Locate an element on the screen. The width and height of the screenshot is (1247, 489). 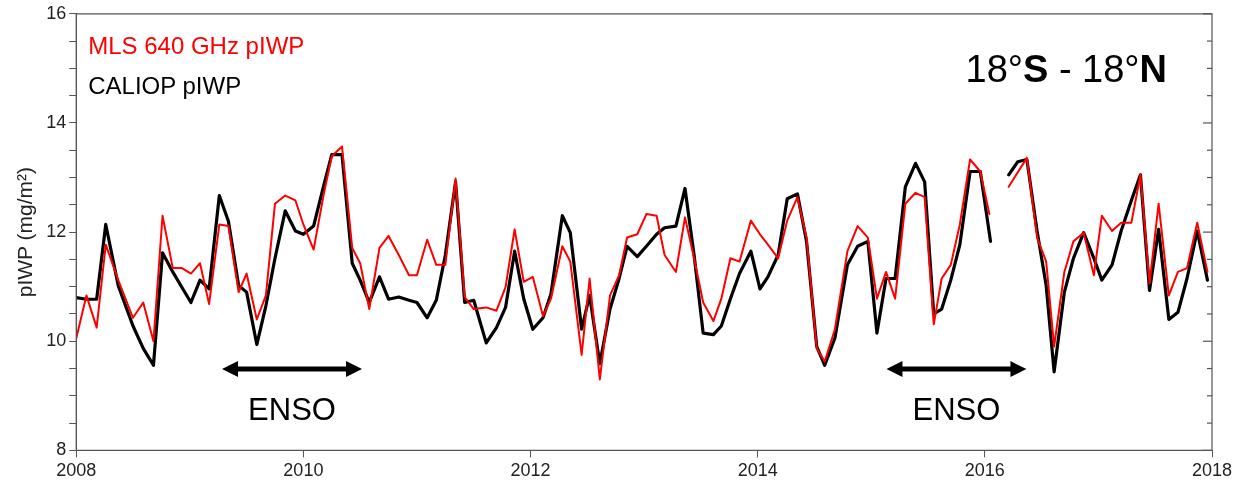
y-tick-label: 16 is located at coordinates (56, 12).